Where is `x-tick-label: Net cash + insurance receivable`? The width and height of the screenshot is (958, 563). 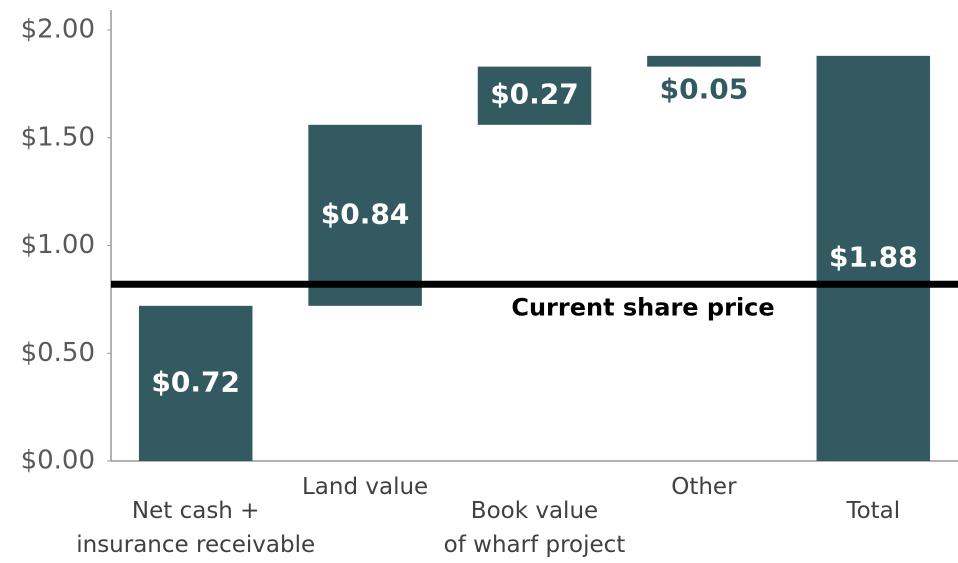
x-tick-label: Net cash + insurance receivable is located at coordinates (196, 528).